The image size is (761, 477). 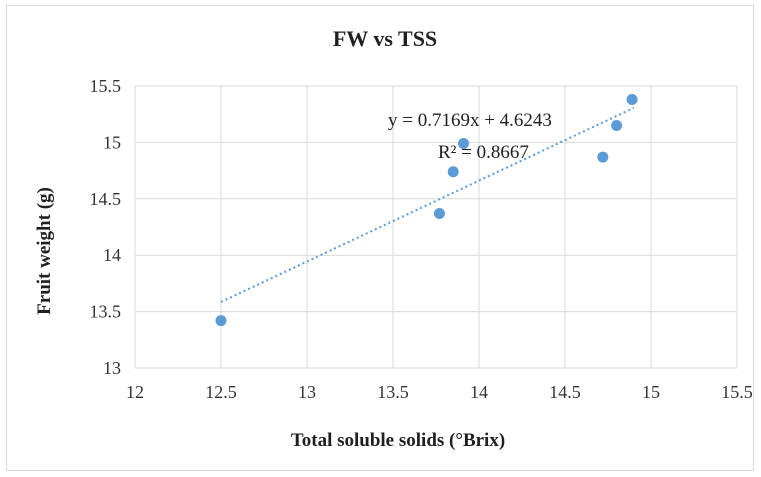 I want to click on y-tick-label: 13, so click(x=112, y=368).